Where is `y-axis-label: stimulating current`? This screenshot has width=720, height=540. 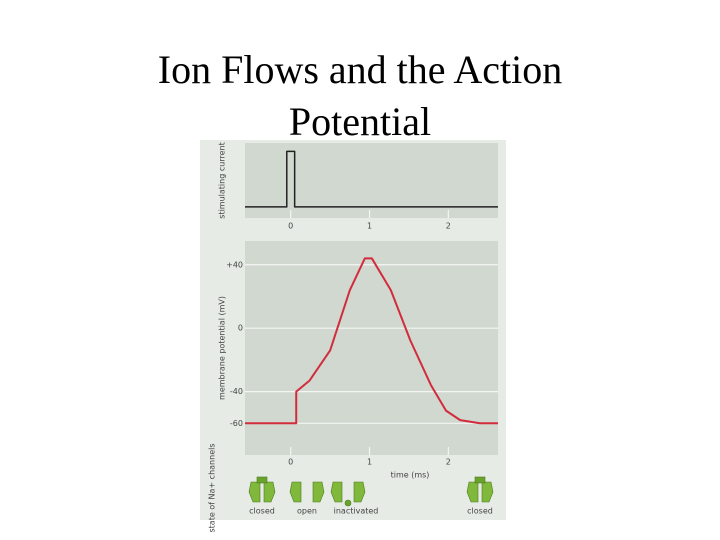 y-axis-label: stimulating current is located at coordinates (222, 180).